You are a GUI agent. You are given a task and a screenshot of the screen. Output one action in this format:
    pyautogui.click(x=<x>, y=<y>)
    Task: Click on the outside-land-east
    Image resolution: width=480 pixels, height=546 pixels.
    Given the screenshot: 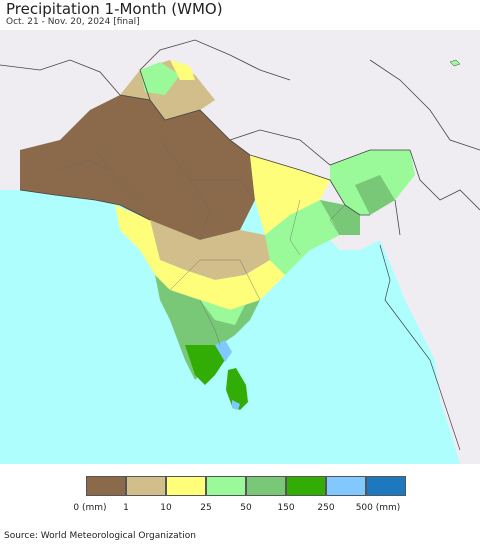 What is the action you would take?
    pyautogui.click(x=430, y=347)
    